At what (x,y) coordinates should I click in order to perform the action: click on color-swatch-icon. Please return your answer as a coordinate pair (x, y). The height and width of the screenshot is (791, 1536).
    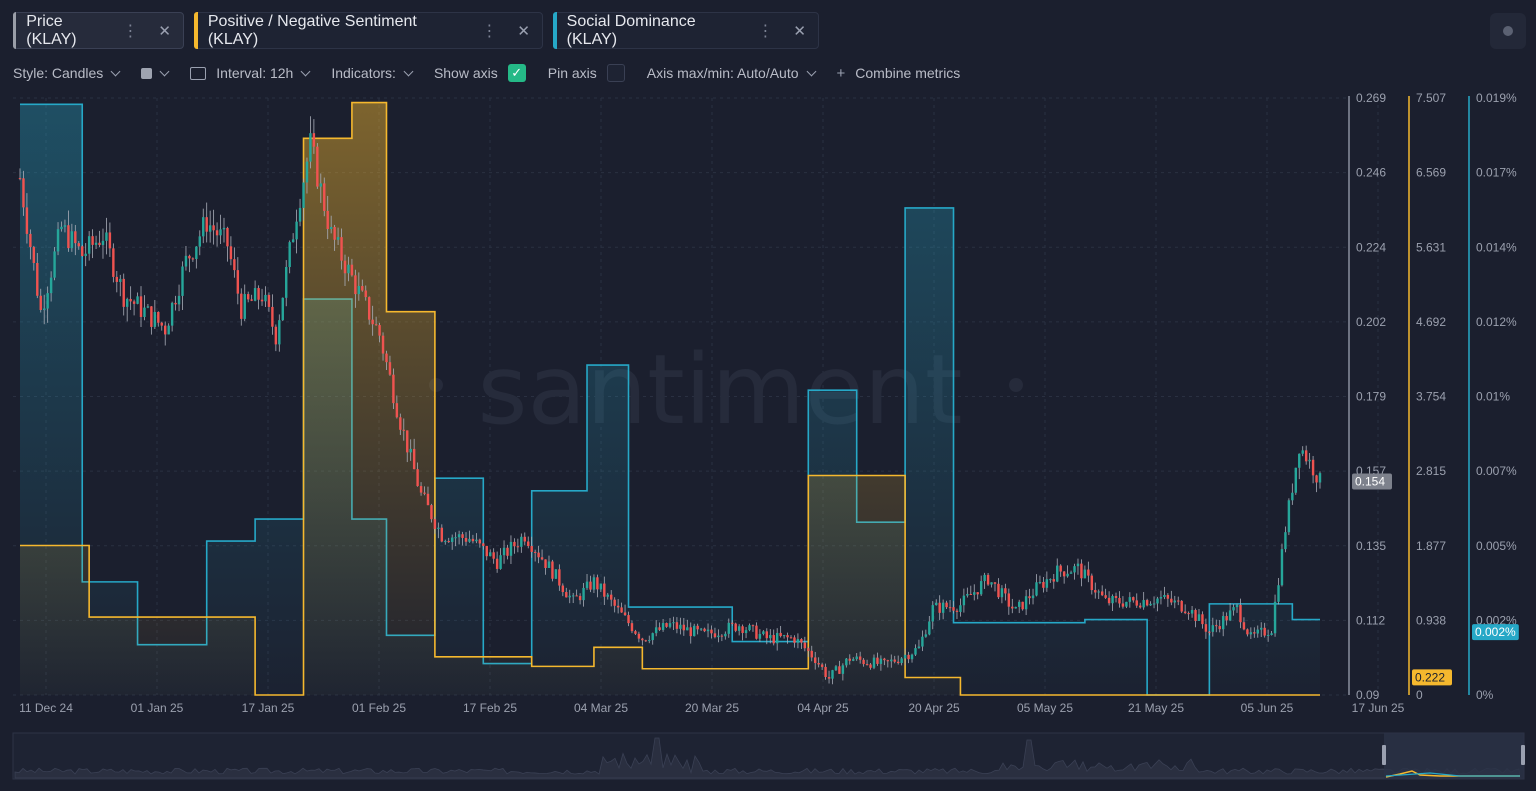
    Looking at the image, I should click on (147, 73).